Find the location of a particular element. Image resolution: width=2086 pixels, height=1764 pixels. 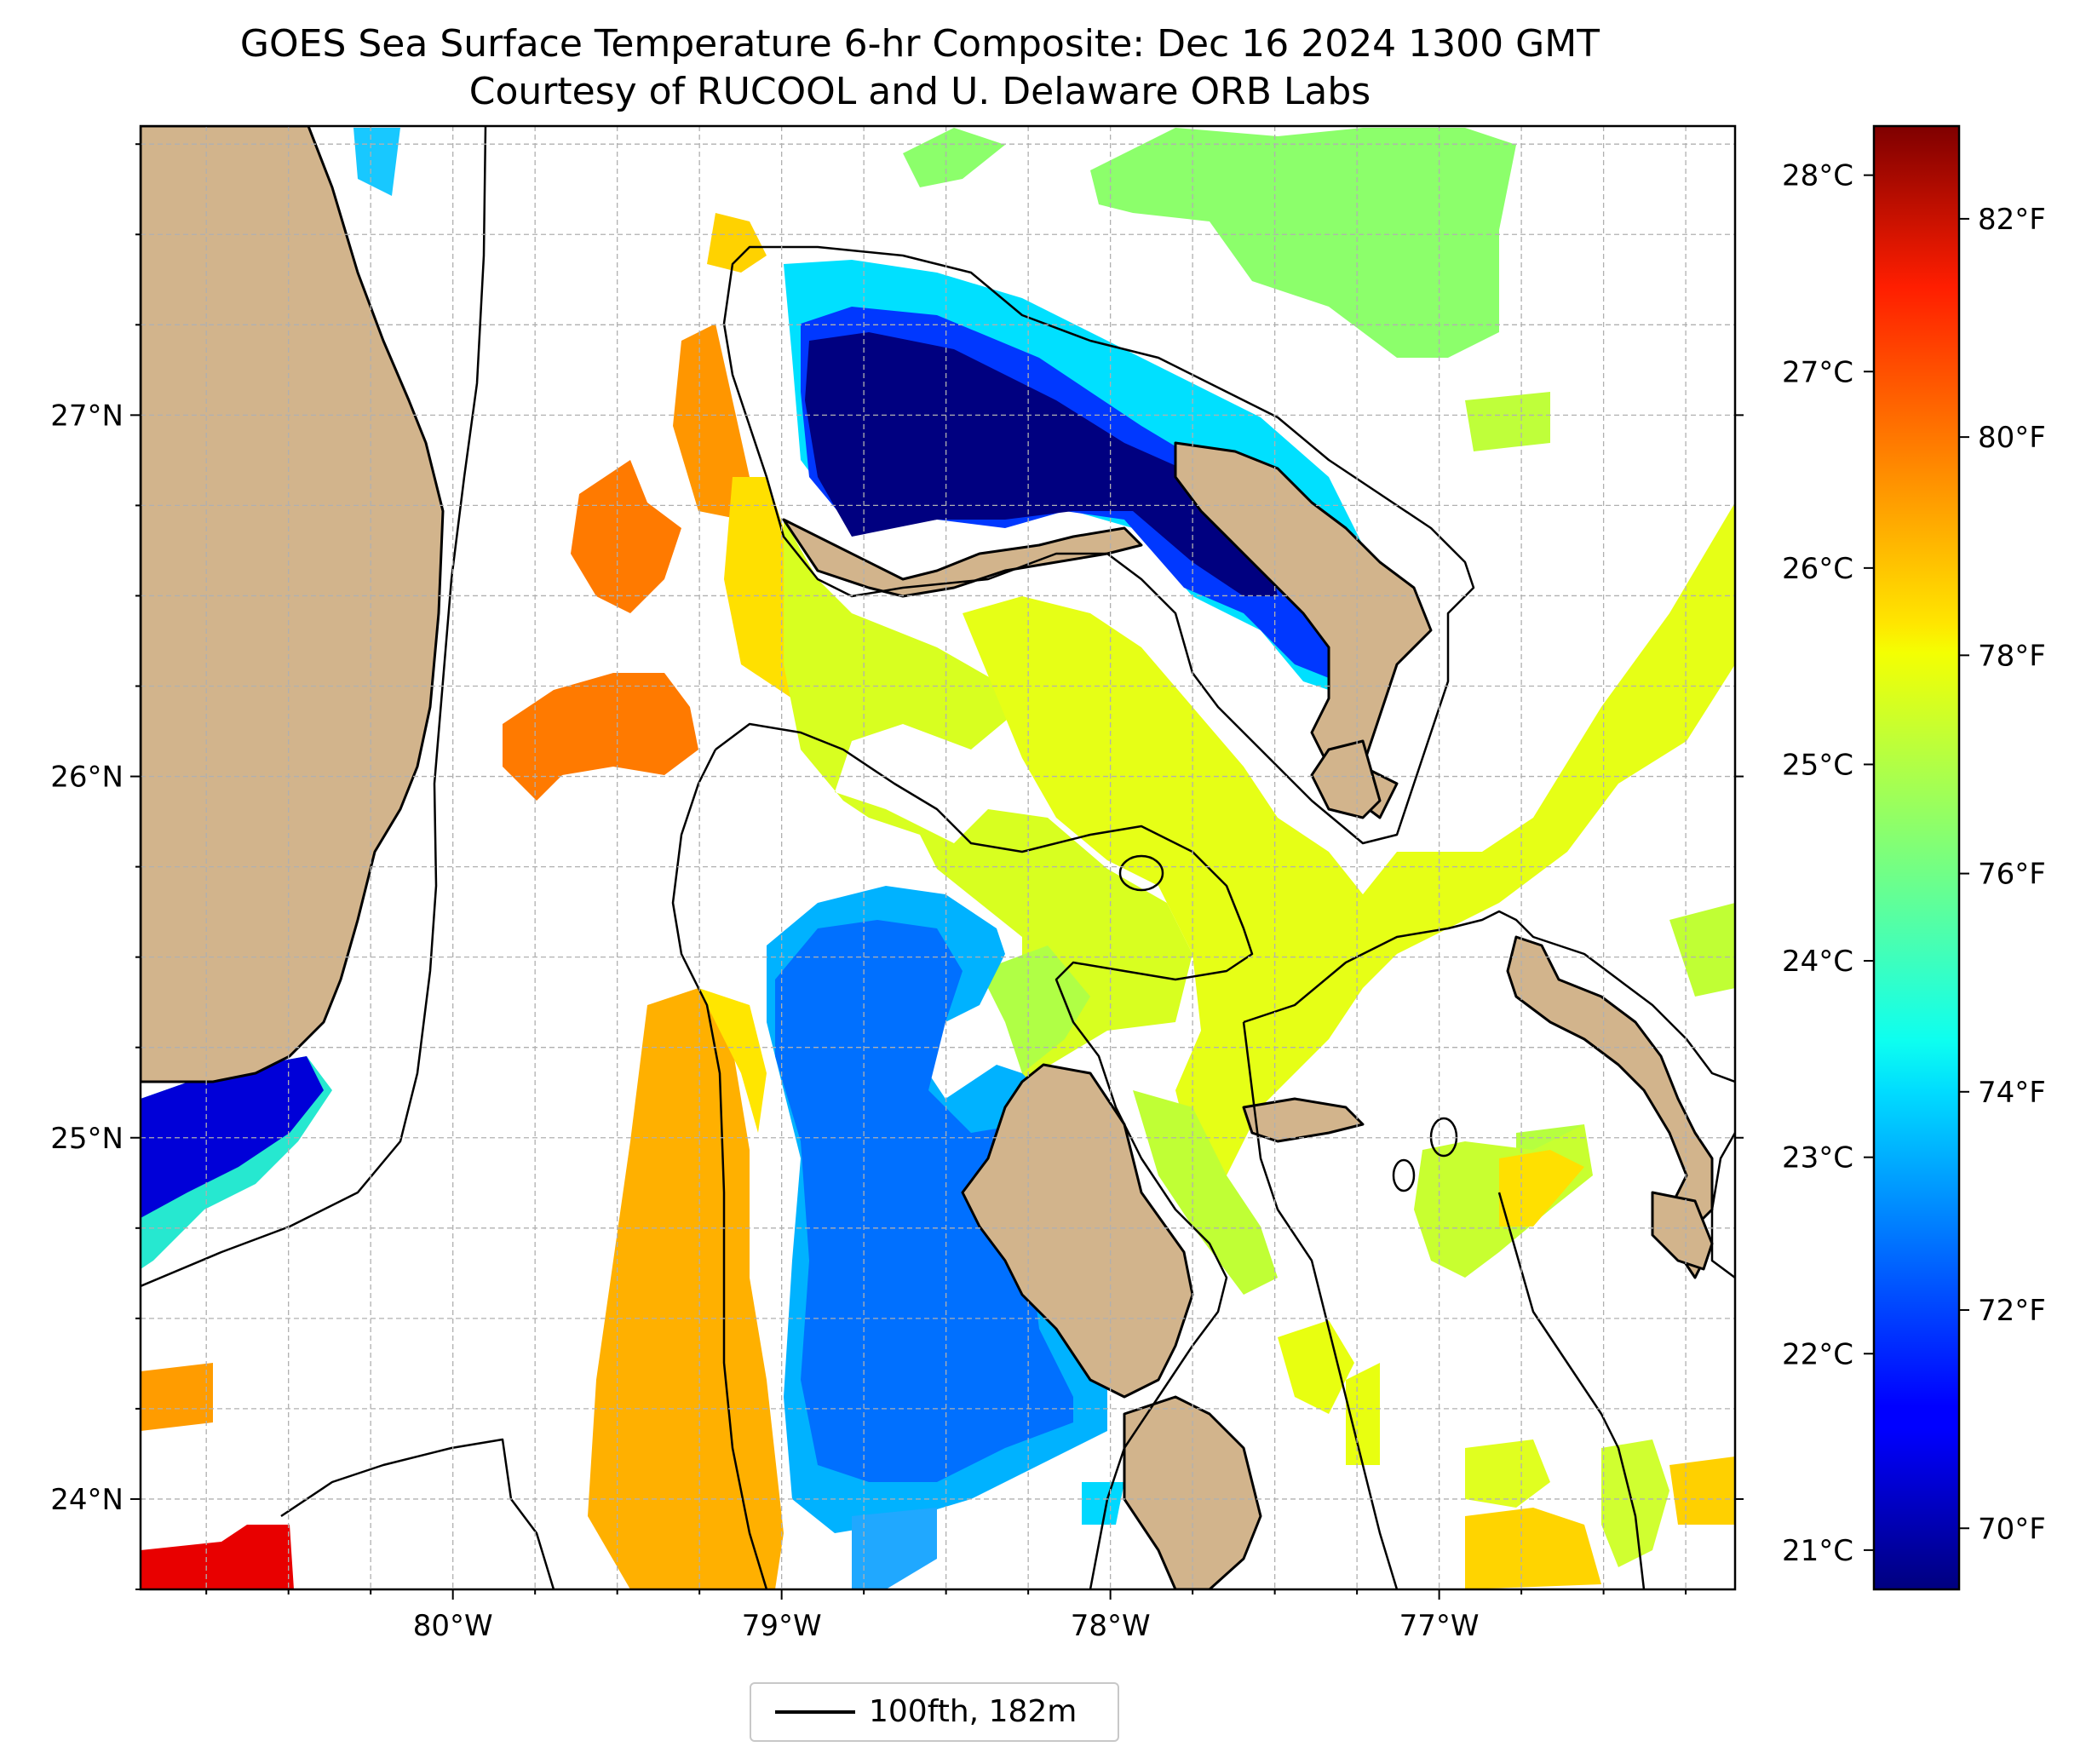

fahrenheit-tick-label: 74°F is located at coordinates (2012, 1093).